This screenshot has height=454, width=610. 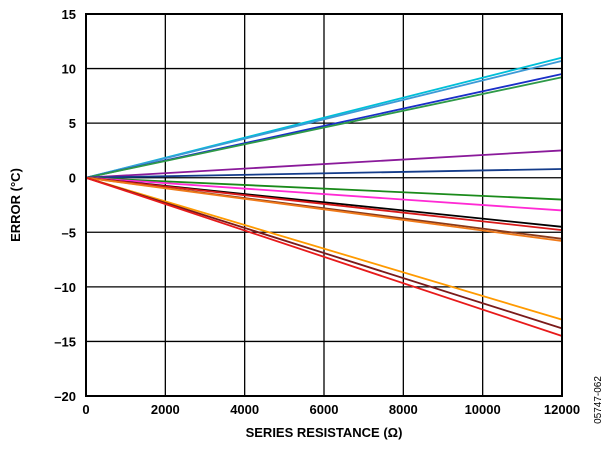 I want to click on y-tick-label: 0, so click(x=72, y=178).